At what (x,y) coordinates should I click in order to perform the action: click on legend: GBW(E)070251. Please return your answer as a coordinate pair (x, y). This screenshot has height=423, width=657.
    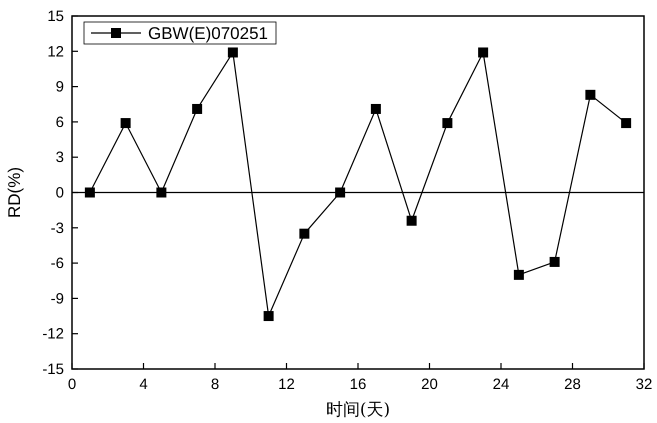
    Looking at the image, I should click on (180, 33).